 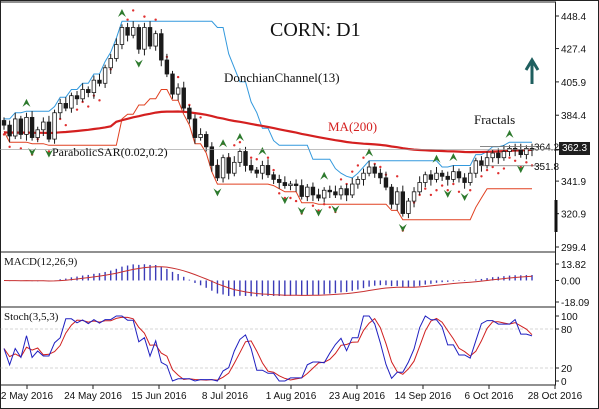 I want to click on stoch-axis: 100 80 20 0, so click(x=566, y=350).